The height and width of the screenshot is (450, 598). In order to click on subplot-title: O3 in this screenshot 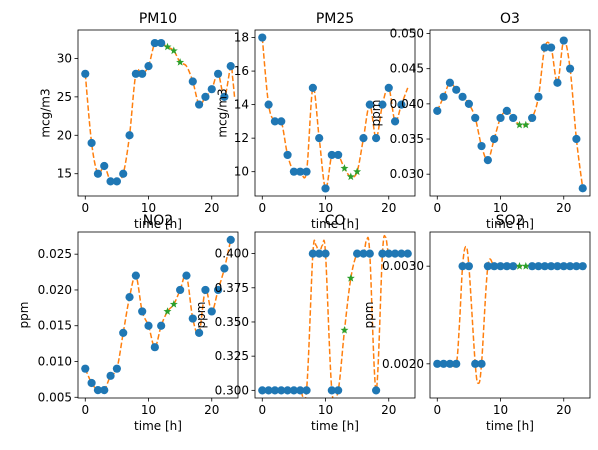, I will do `click(510, 19)`.